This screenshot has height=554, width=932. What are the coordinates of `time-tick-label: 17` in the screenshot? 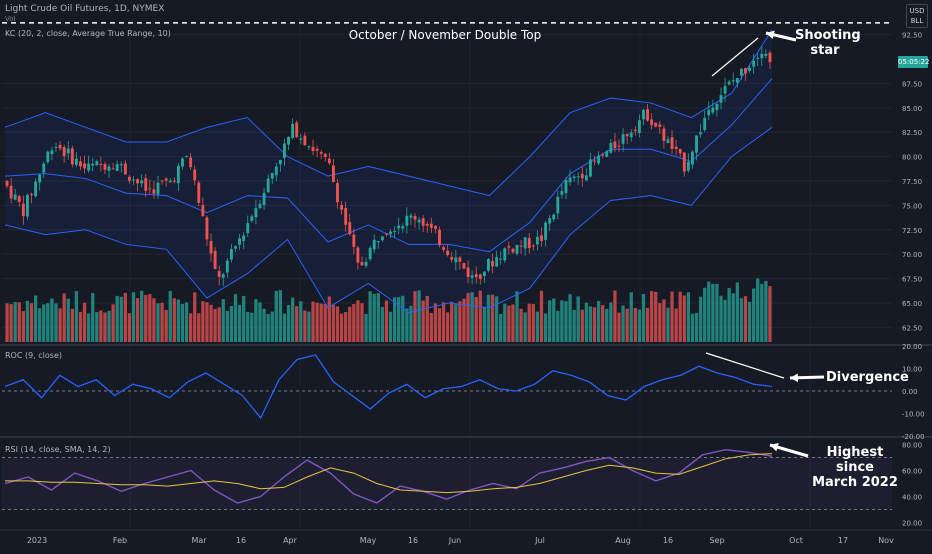 It's located at (843, 540).